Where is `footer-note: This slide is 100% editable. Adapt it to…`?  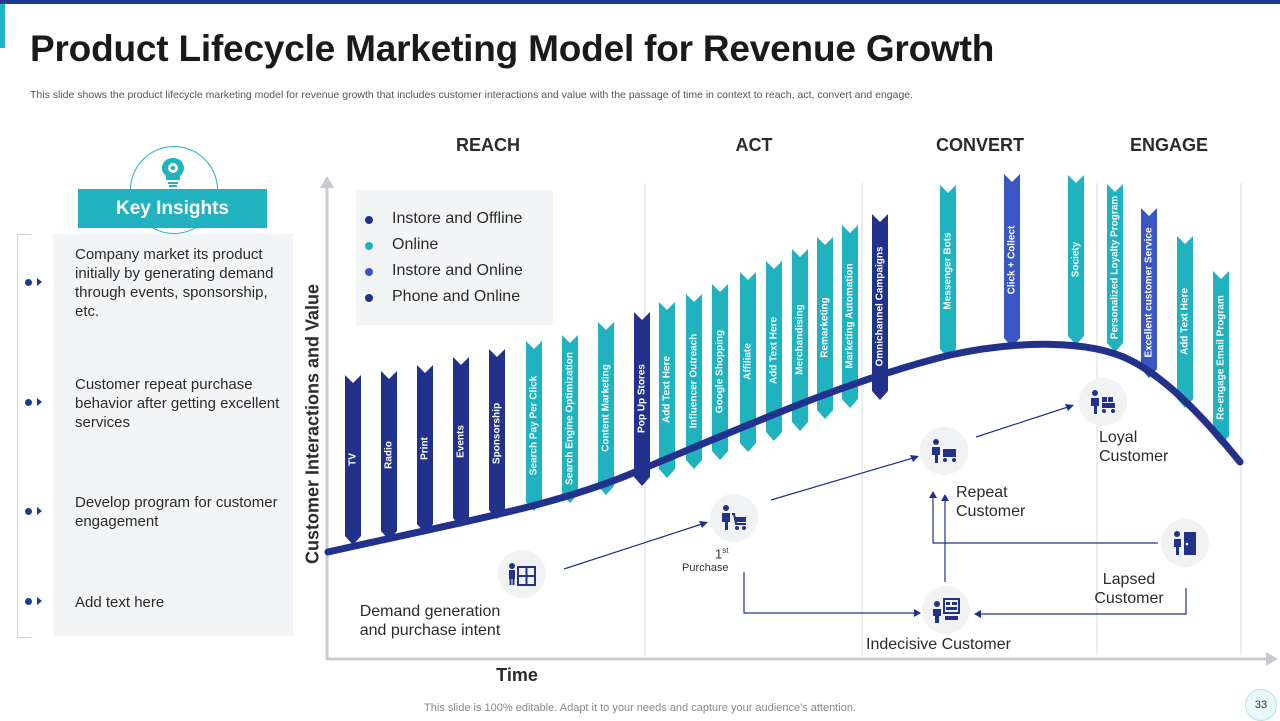 footer-note: This slide is 100% editable. Adapt it to… is located at coordinates (640, 708).